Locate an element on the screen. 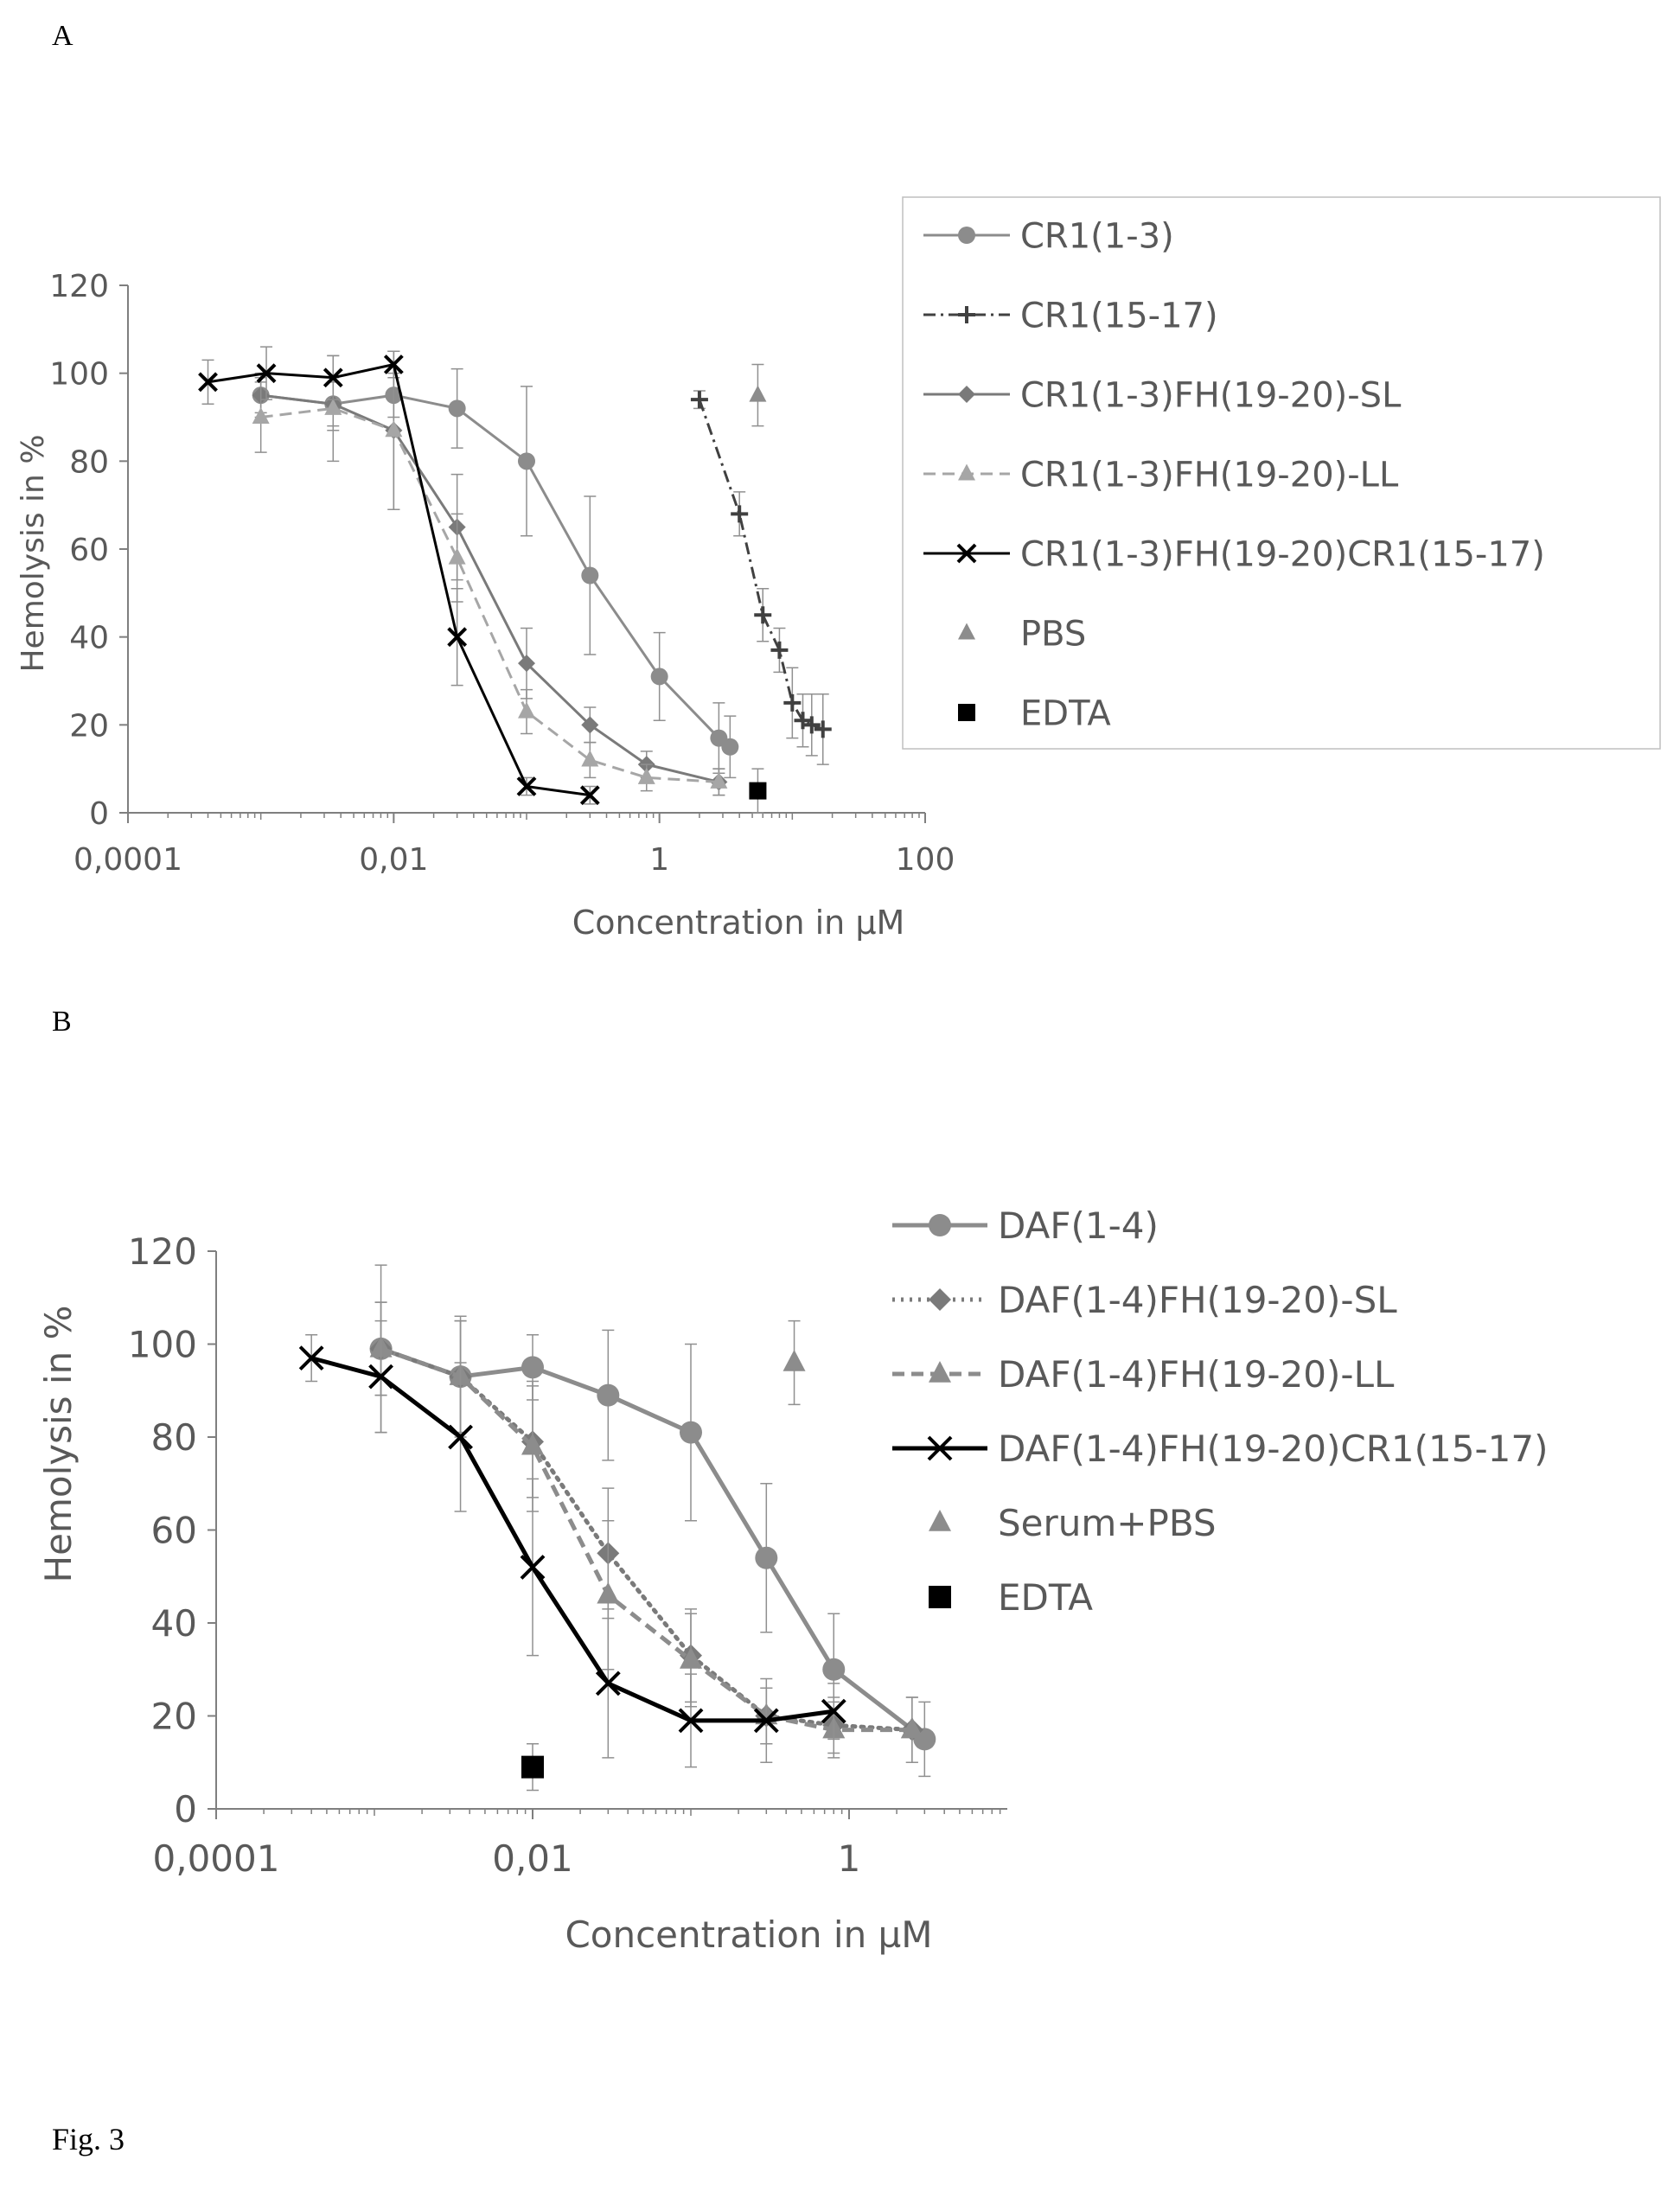 The image size is (1680, 2185). legend-label: CR1(1-3) is located at coordinates (1097, 236).